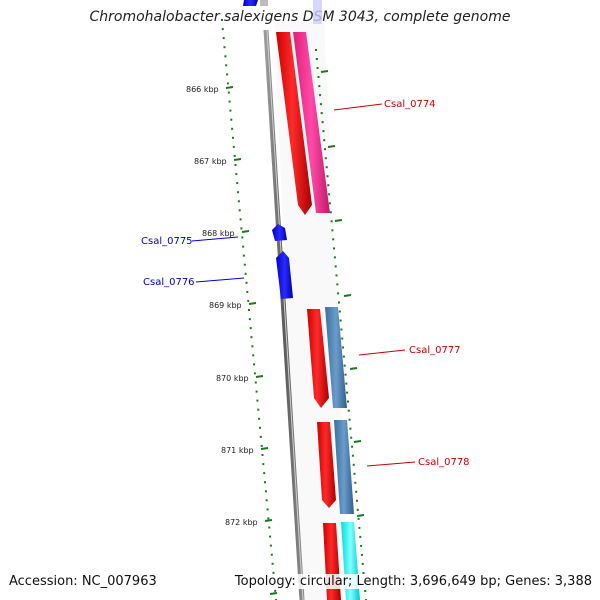 The image size is (600, 600). Describe the element at coordinates (294, 123) in the screenshot. I see `gene-csal-0774-red` at that location.